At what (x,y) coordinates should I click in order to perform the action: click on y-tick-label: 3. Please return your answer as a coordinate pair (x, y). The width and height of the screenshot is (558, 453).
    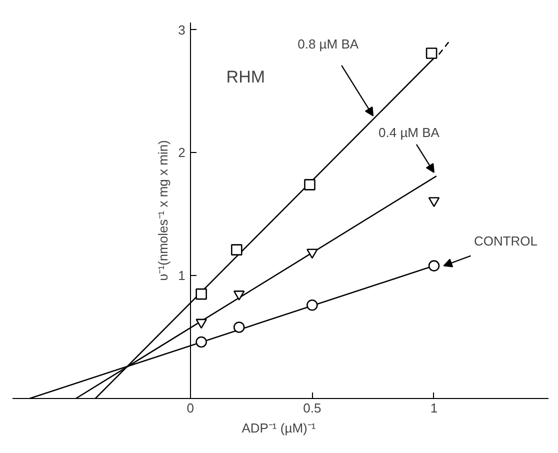
    Looking at the image, I should click on (182, 30).